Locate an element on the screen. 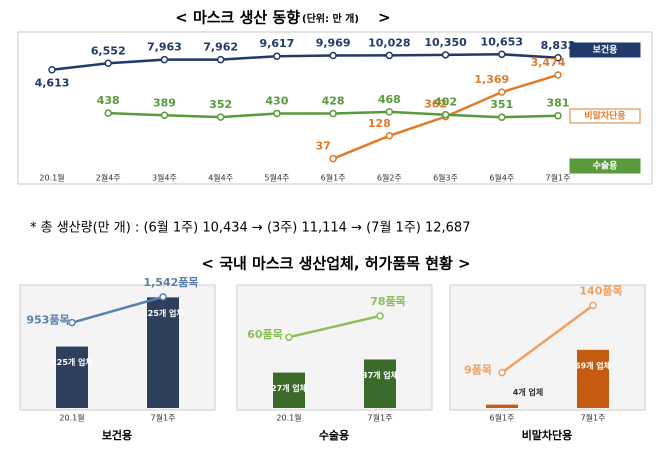  x-tick-label: 6월4주 is located at coordinates (501, 178).